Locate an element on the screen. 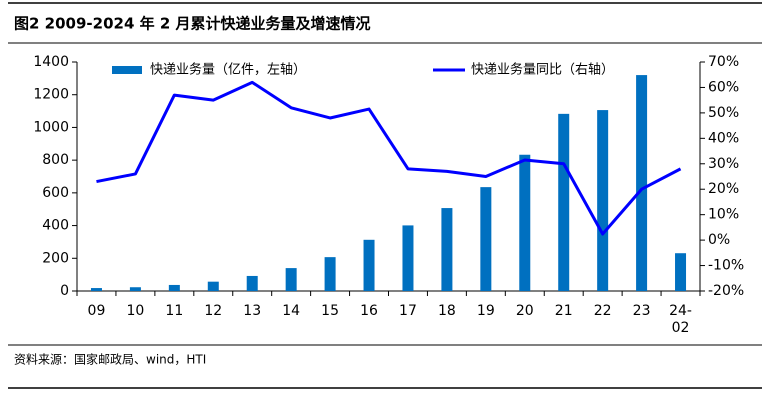 The image size is (770, 407). legend-label: 快递业务量同比（右轴） is located at coordinates (542, 70).